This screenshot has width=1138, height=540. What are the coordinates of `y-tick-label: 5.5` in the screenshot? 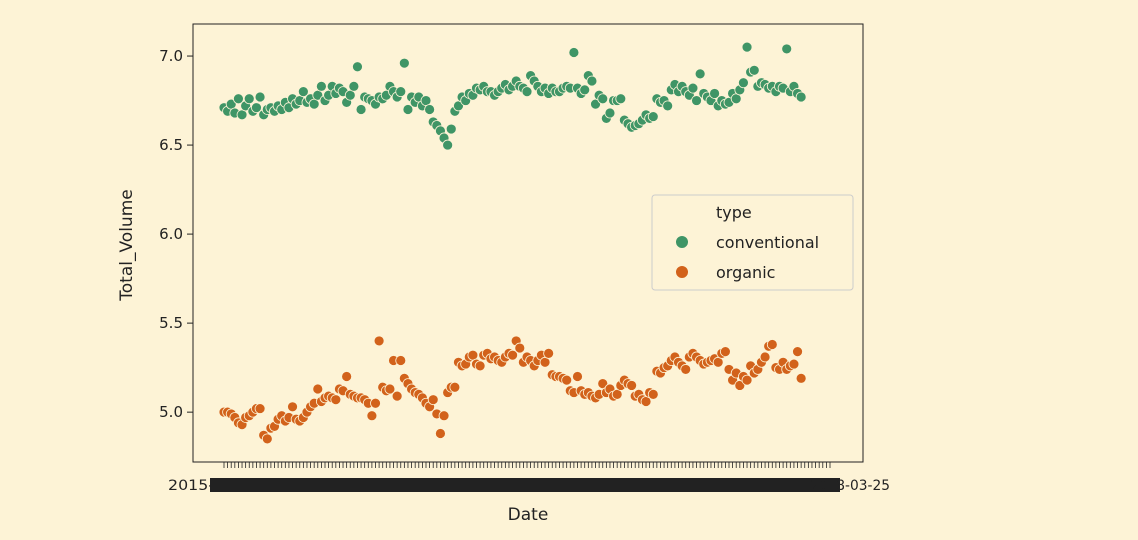 It's located at (171, 323).